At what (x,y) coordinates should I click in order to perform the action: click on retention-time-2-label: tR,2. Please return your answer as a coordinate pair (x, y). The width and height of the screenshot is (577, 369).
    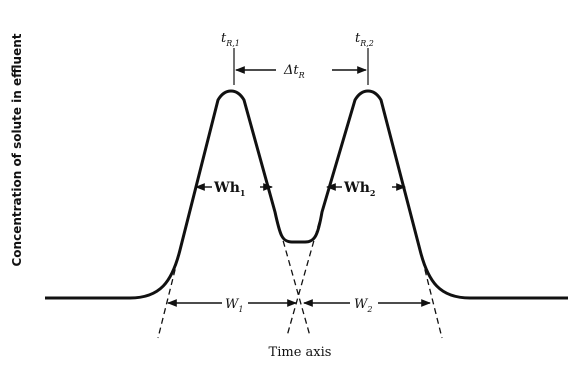
    Looking at the image, I should click on (364, 39).